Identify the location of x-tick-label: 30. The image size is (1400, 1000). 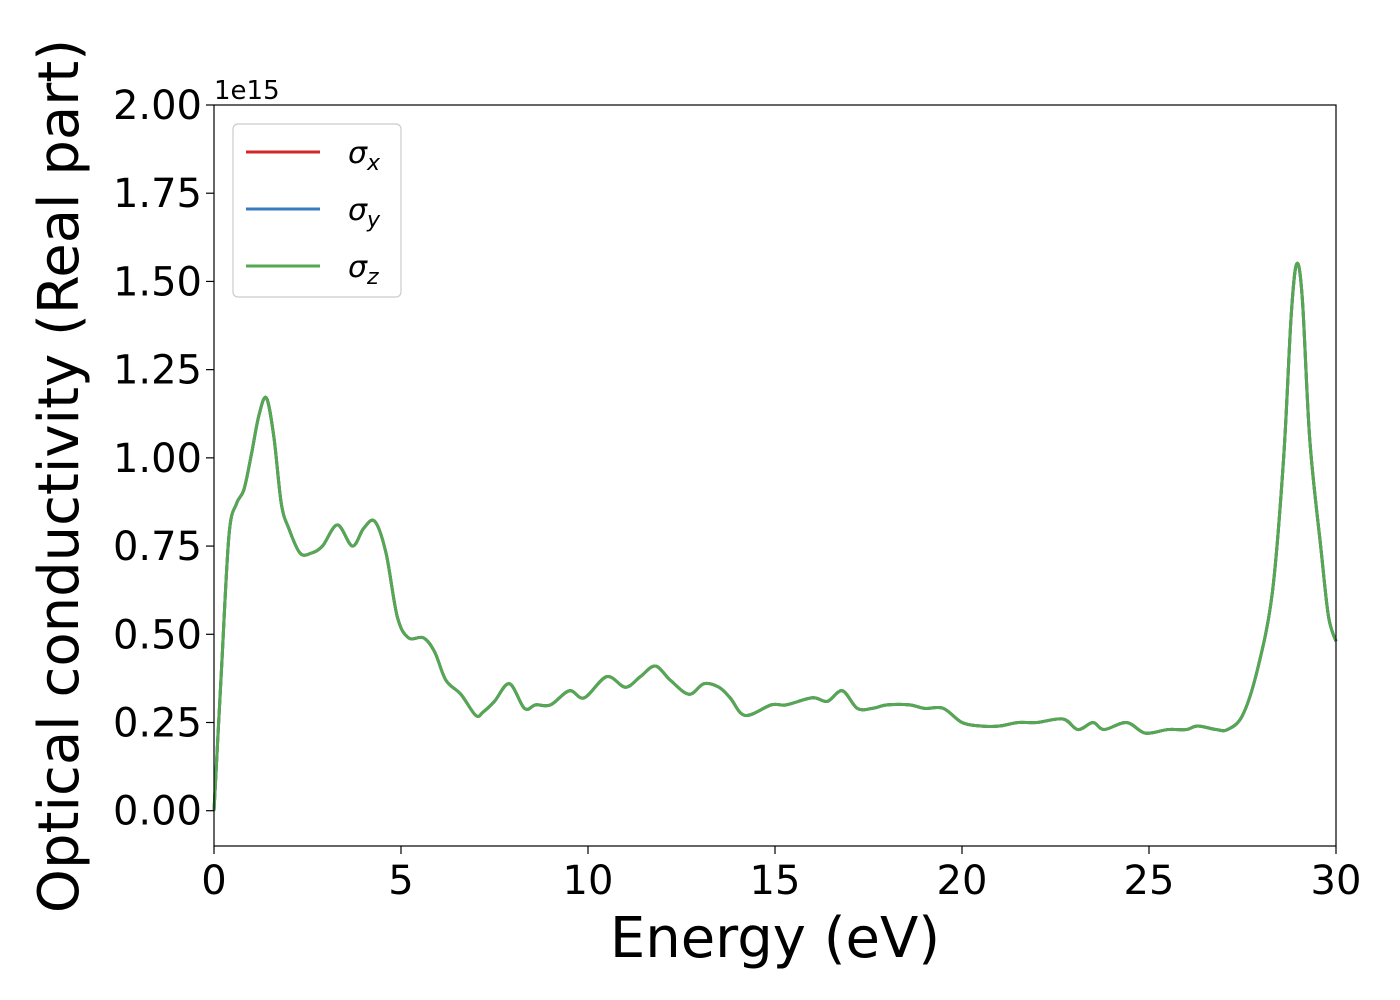
(1336, 881).